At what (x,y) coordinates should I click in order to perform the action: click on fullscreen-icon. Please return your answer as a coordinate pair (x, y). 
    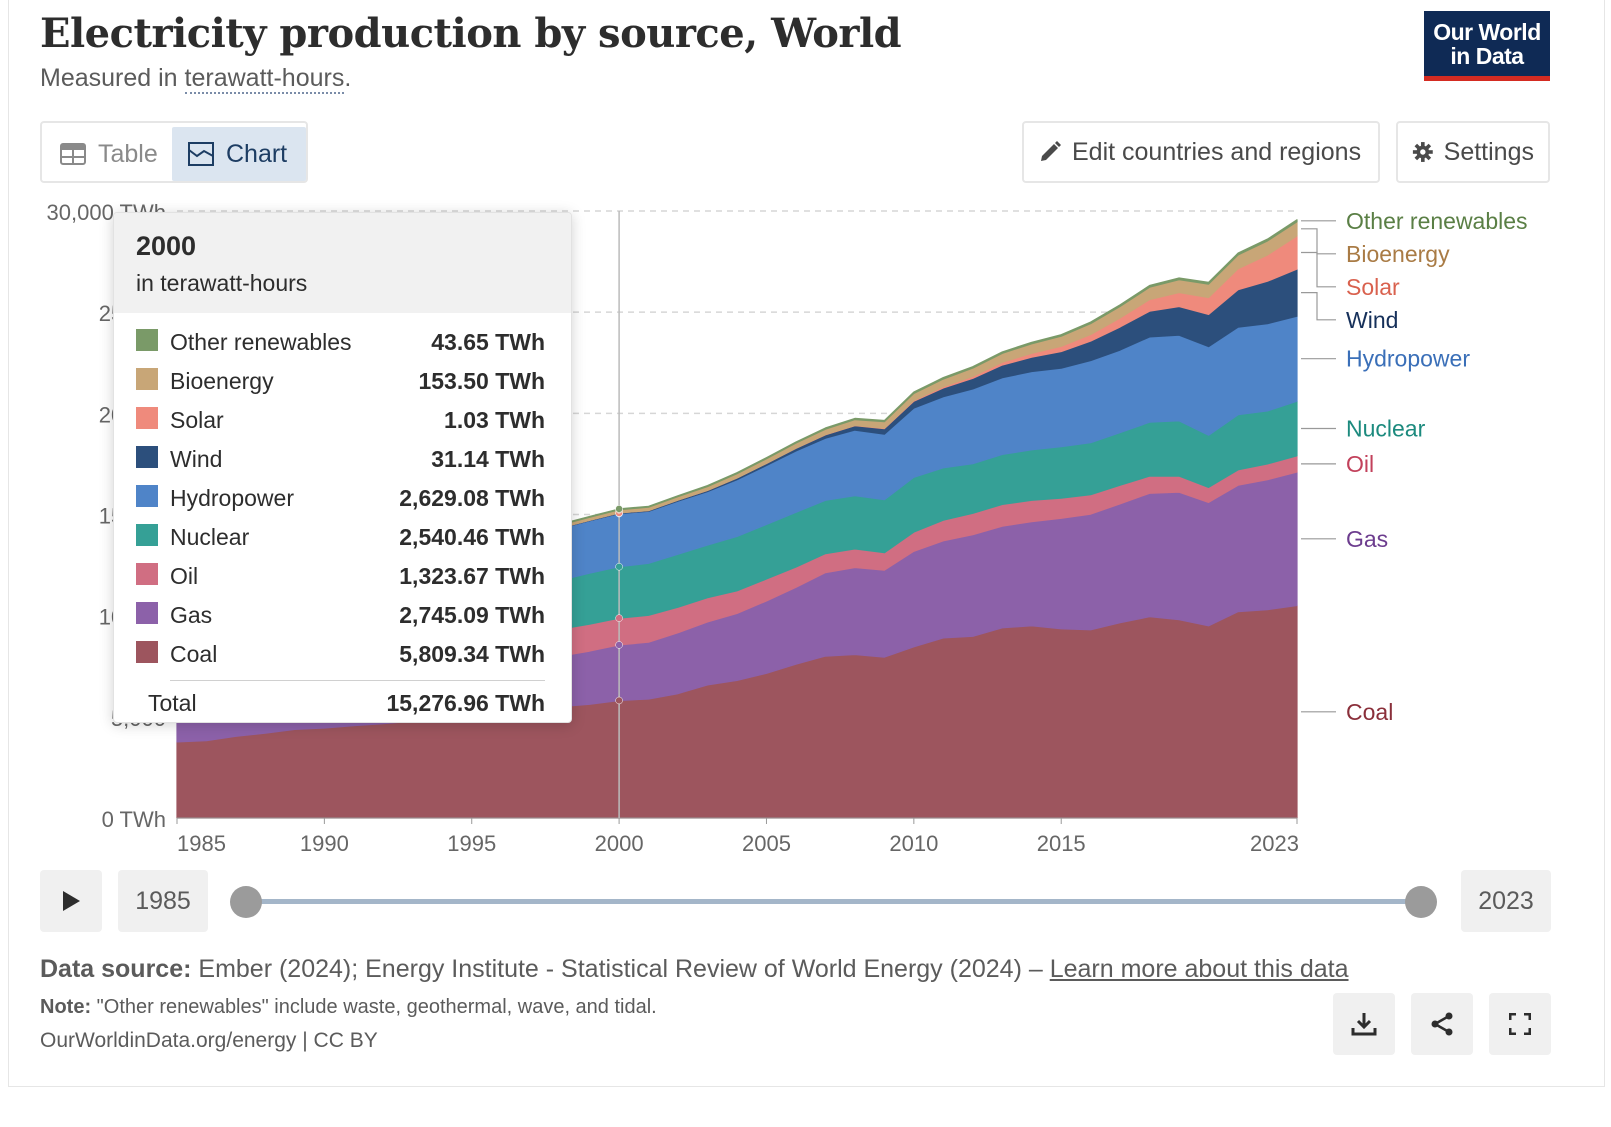
    Looking at the image, I should click on (1520, 1024).